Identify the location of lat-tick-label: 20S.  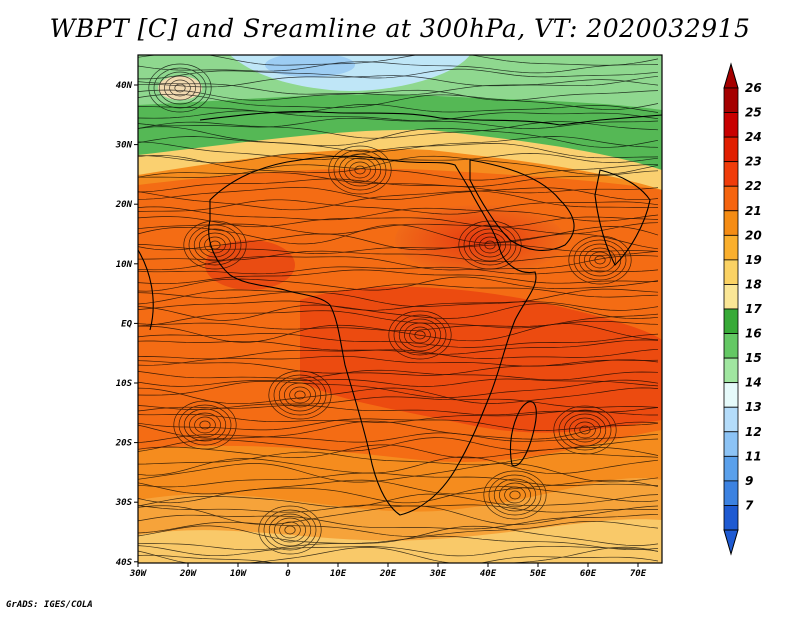
(124, 444).